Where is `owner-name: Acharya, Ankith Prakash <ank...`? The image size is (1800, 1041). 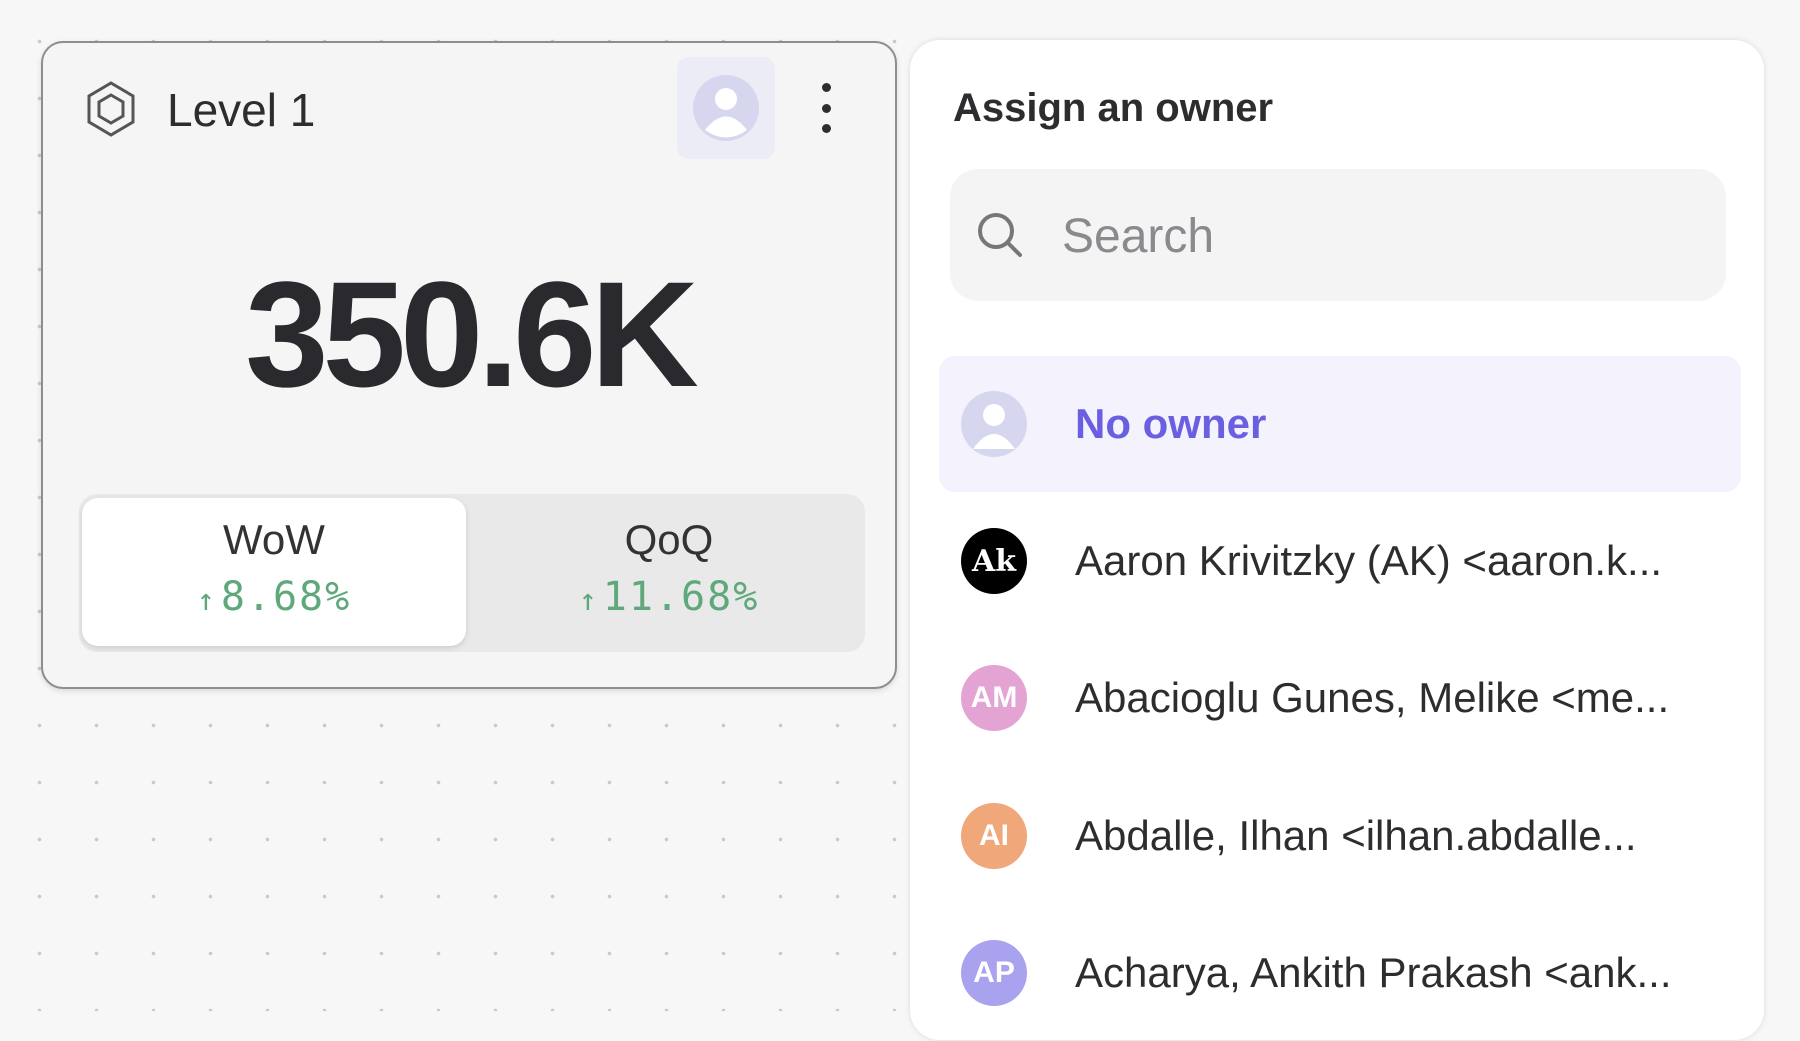
owner-name: Acharya, Ankith Prakash <ank... is located at coordinates (1373, 972).